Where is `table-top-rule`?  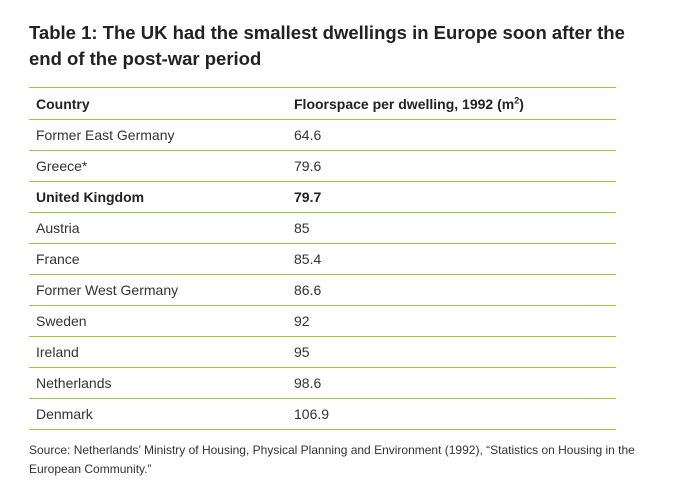 table-top-rule is located at coordinates (322, 87).